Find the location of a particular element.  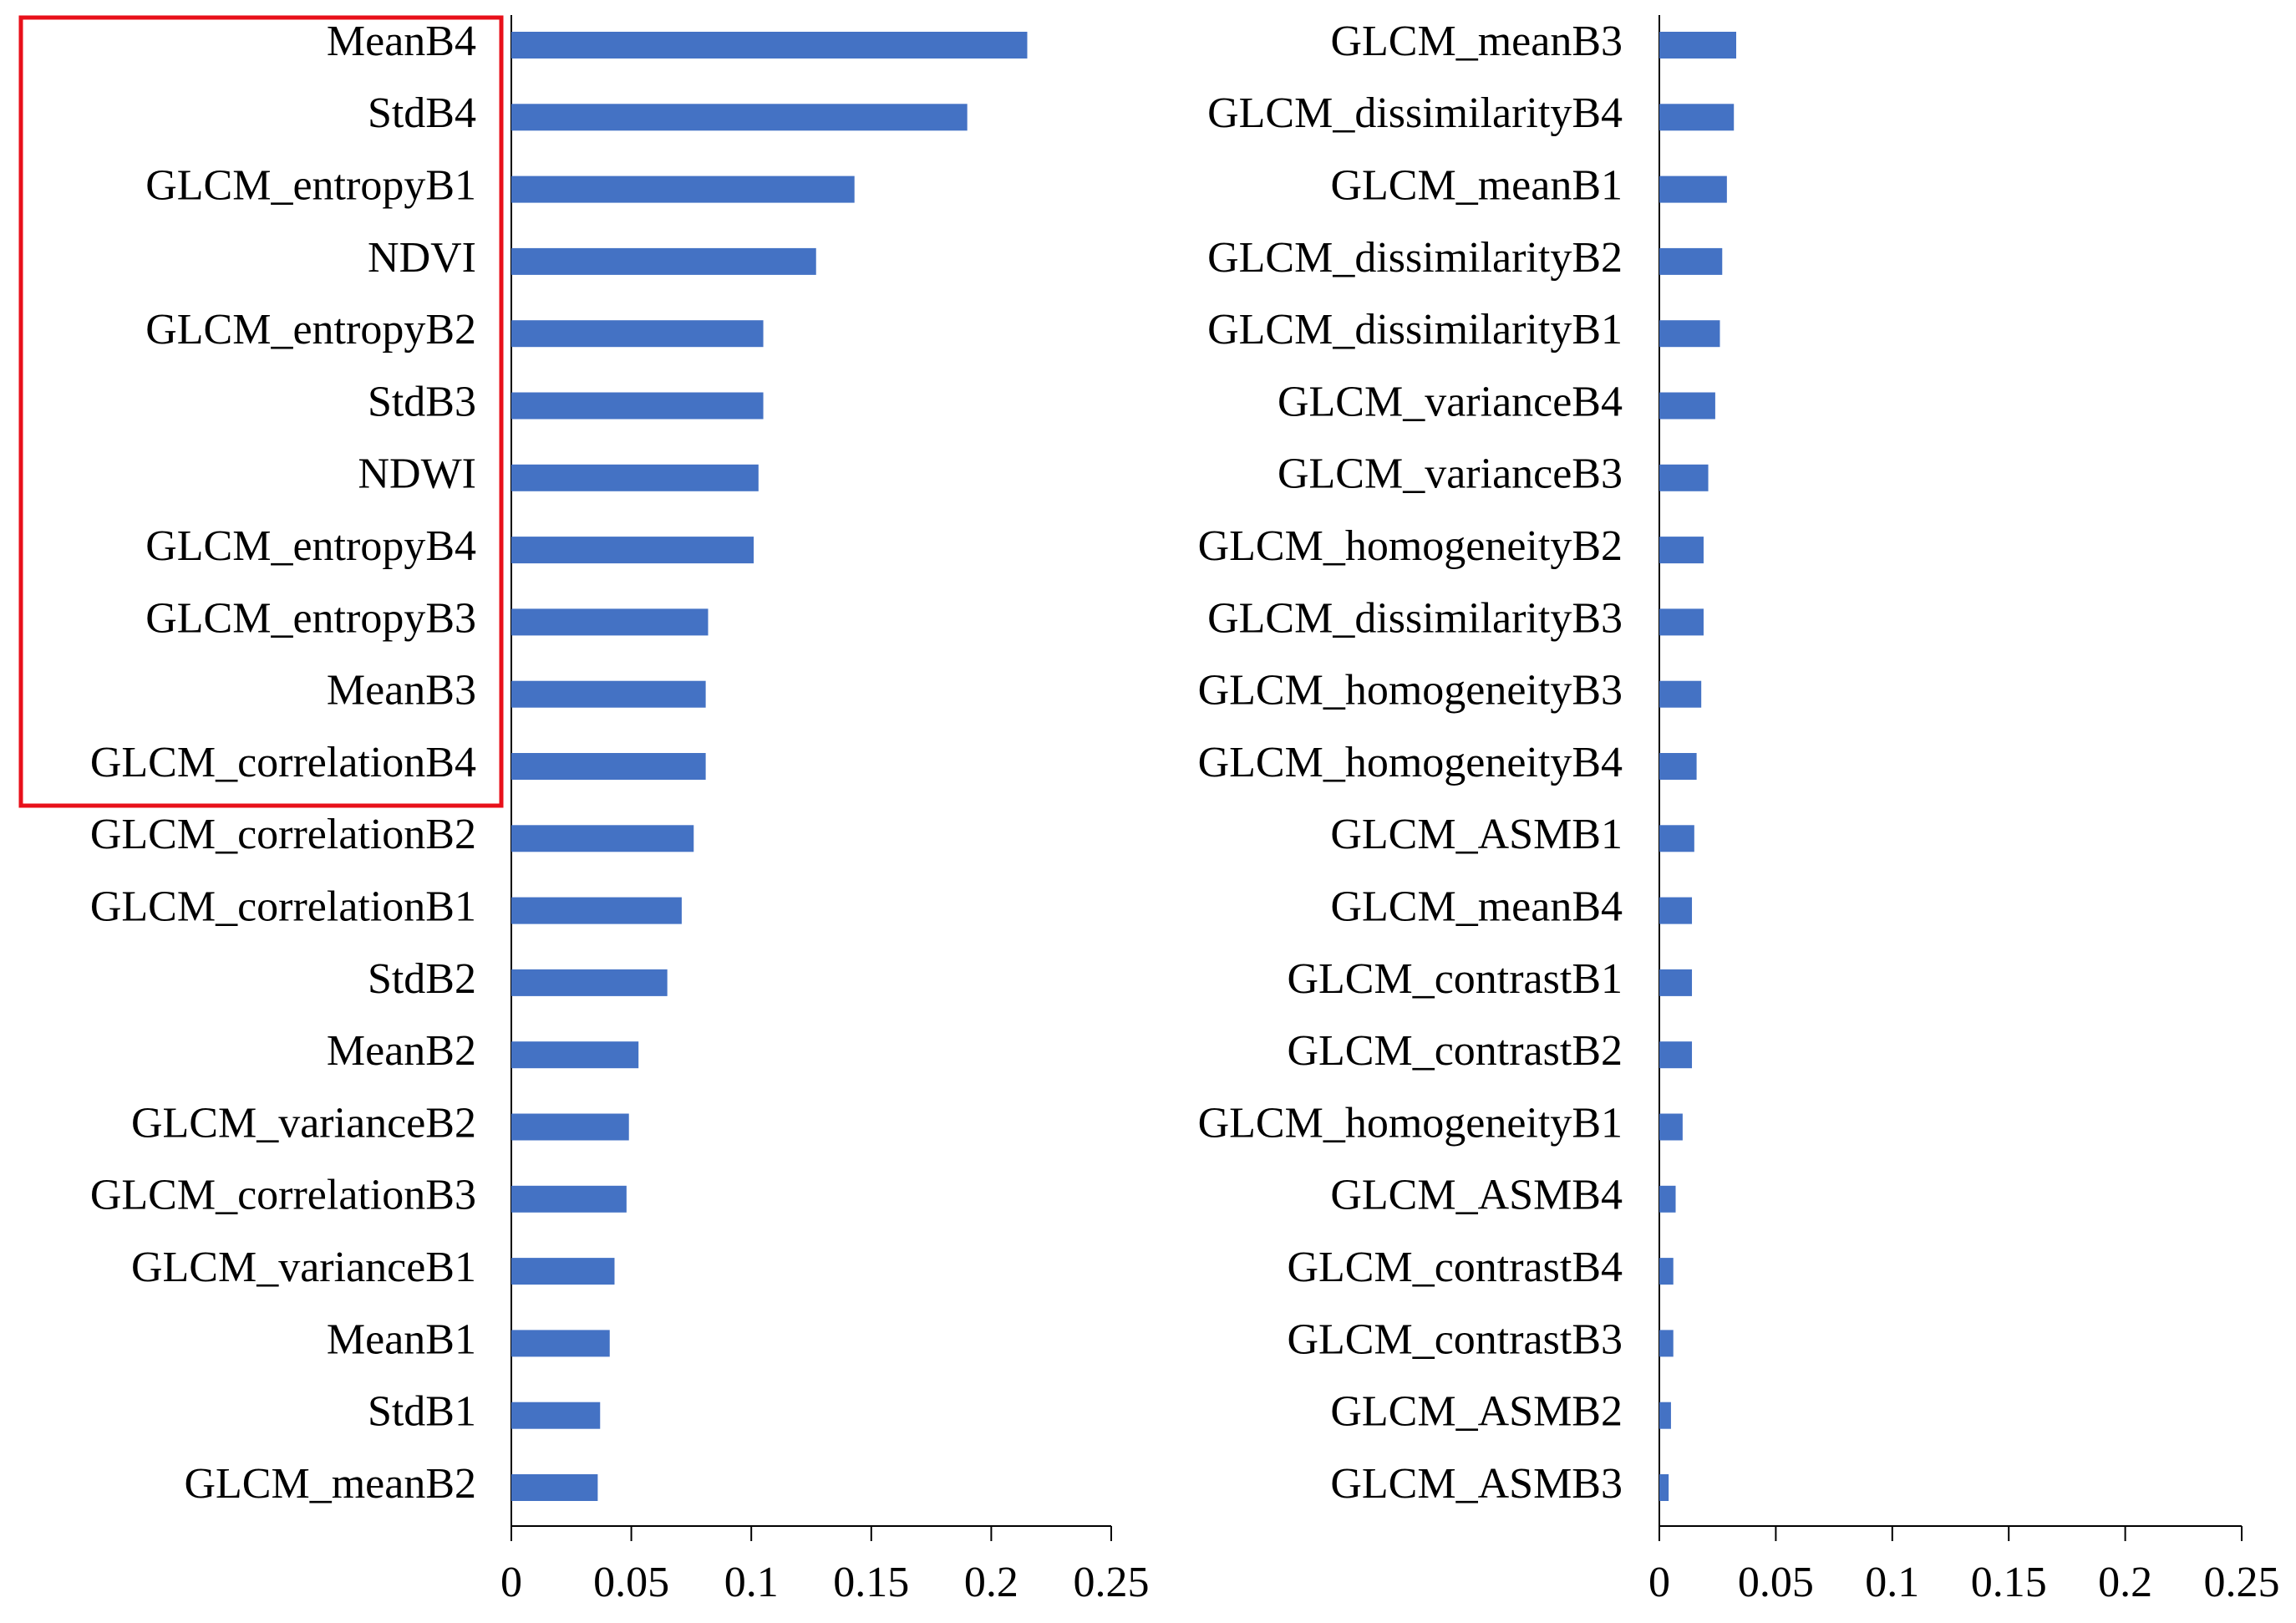

y-tick-label: GLCM_varianceB1 is located at coordinates (303, 1267).